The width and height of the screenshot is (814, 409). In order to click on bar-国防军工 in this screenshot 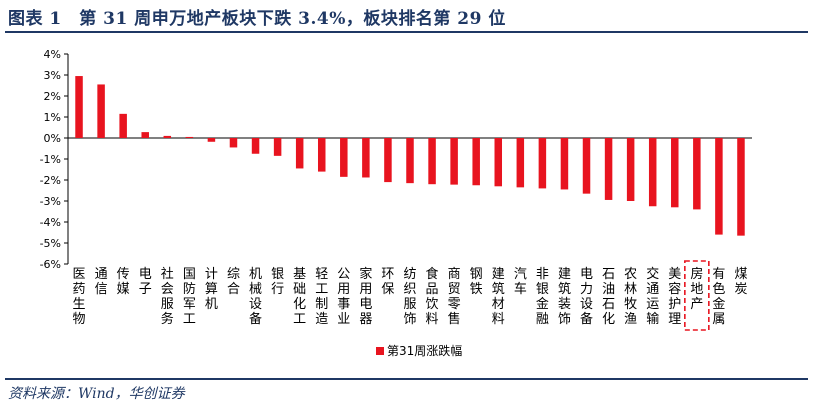, I will do `click(189, 137)`.